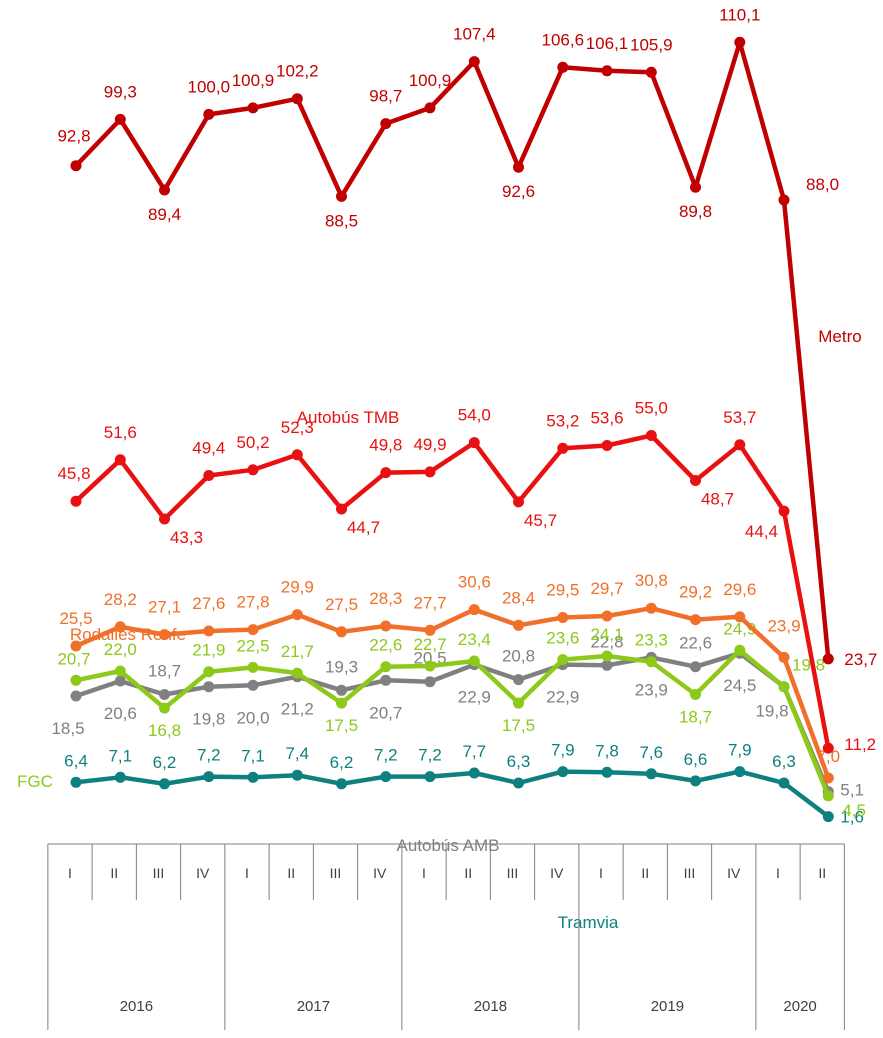  What do you see at coordinates (297, 71) in the screenshot?
I see `data-label: 102,2` at bounding box center [297, 71].